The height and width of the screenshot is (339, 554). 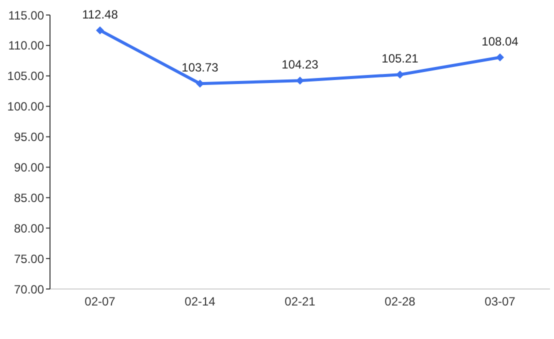 I want to click on y-tick-label: 85.00, so click(x=29, y=197).